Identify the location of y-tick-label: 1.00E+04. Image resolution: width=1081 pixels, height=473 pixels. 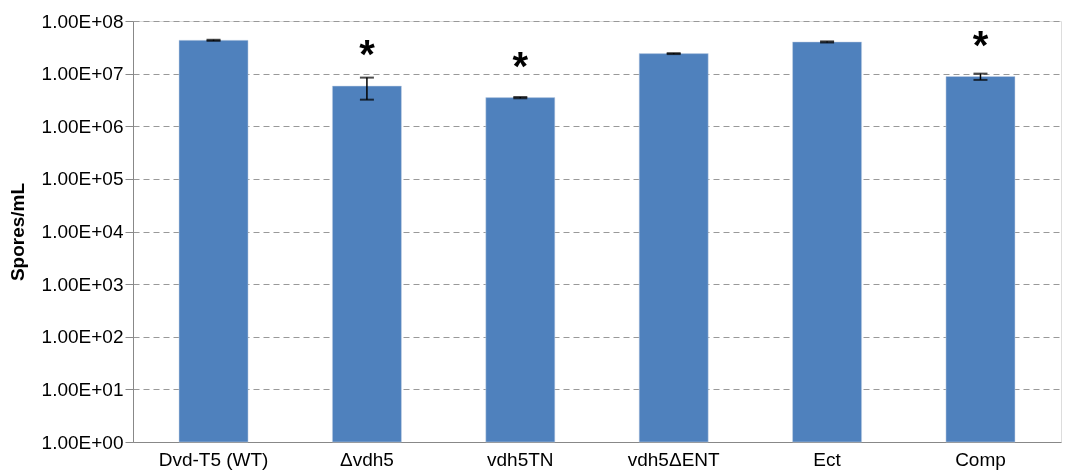
(82, 231).